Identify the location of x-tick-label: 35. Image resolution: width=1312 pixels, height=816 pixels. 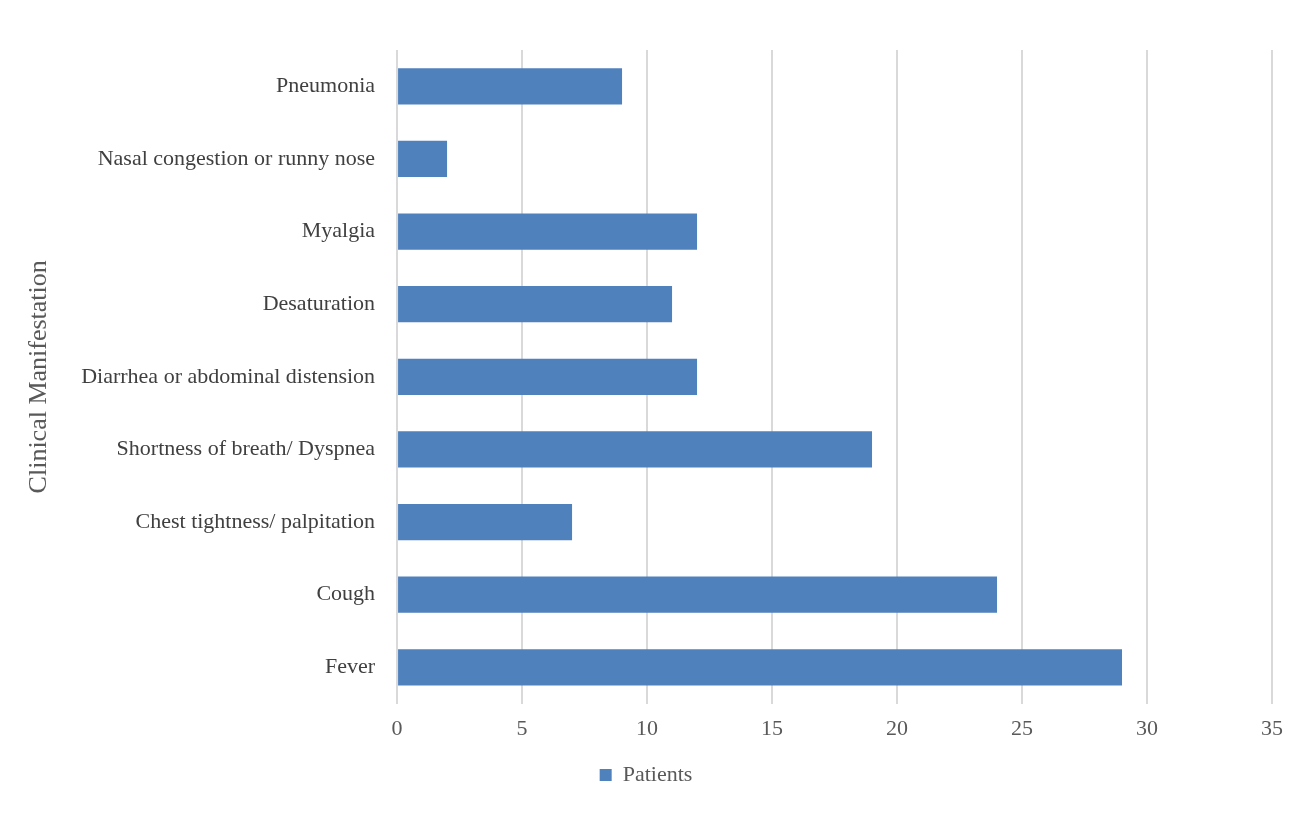
(1272, 727).